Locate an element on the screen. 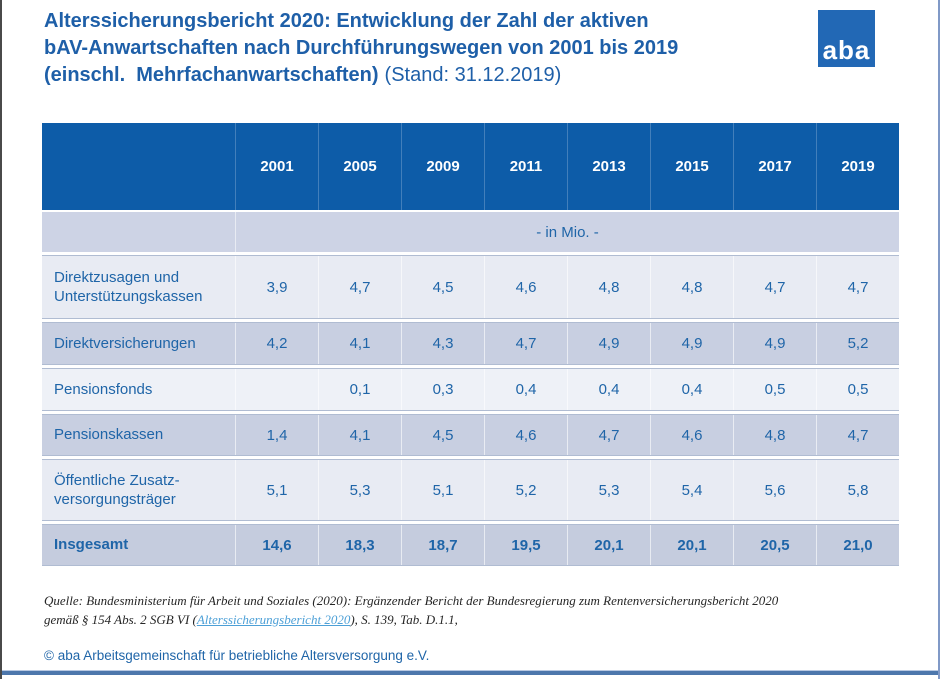  year-header-2009: 2009 is located at coordinates (442, 166).